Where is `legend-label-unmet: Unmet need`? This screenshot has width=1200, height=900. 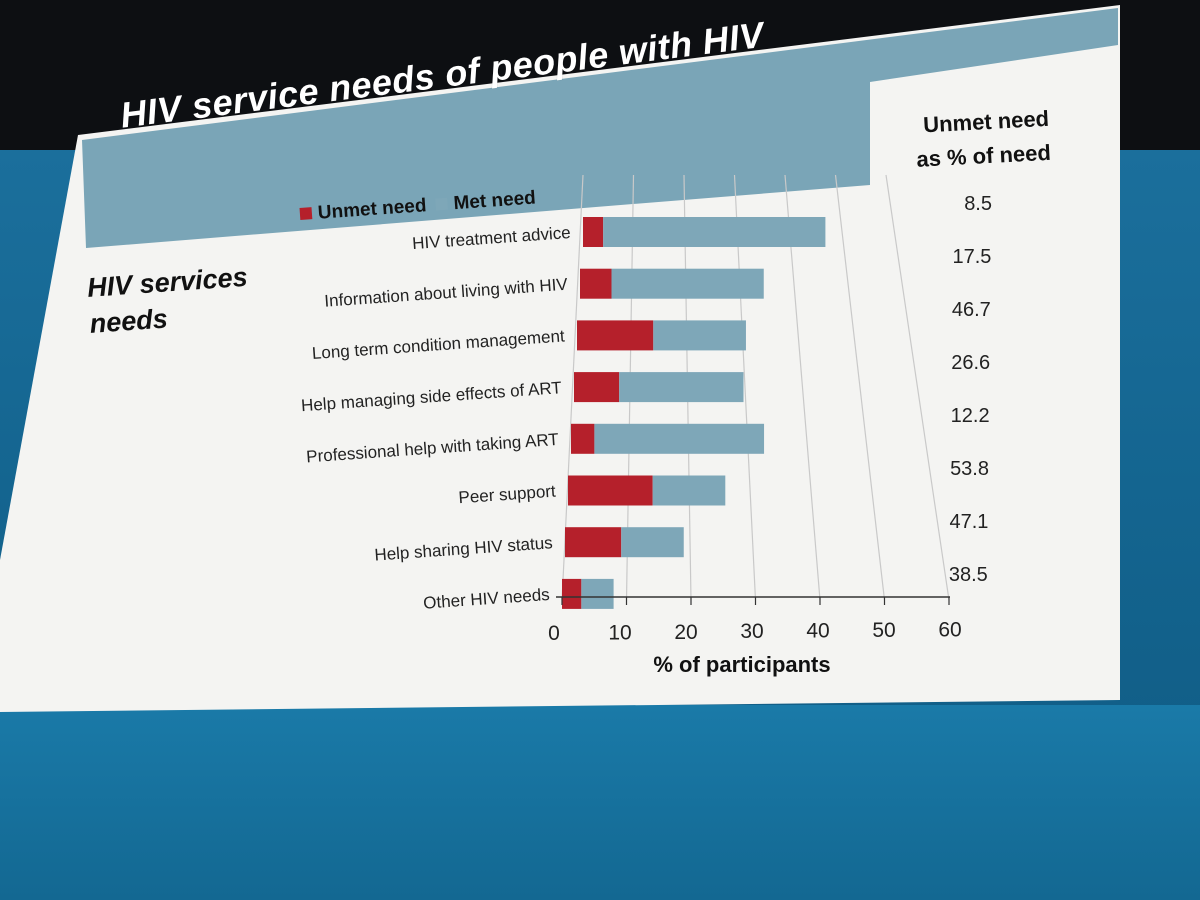
legend-label-unmet: Unmet need is located at coordinates (372, 209).